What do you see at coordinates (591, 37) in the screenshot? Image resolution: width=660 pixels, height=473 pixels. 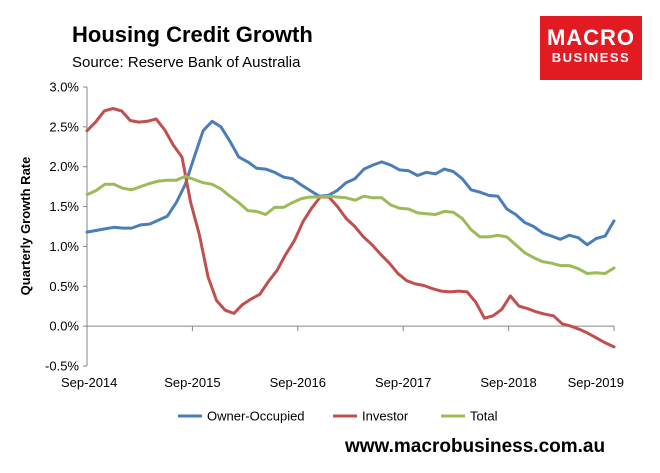 I see `logo-line1: MACRO` at bounding box center [591, 37].